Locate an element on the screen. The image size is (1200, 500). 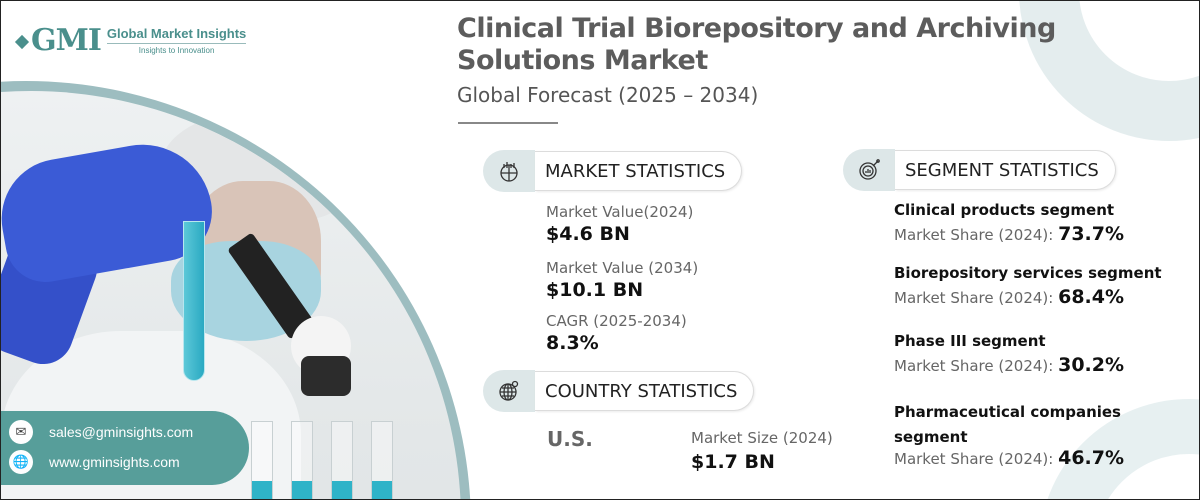
brand-tagline: Insights to Innovation is located at coordinates (176, 50).